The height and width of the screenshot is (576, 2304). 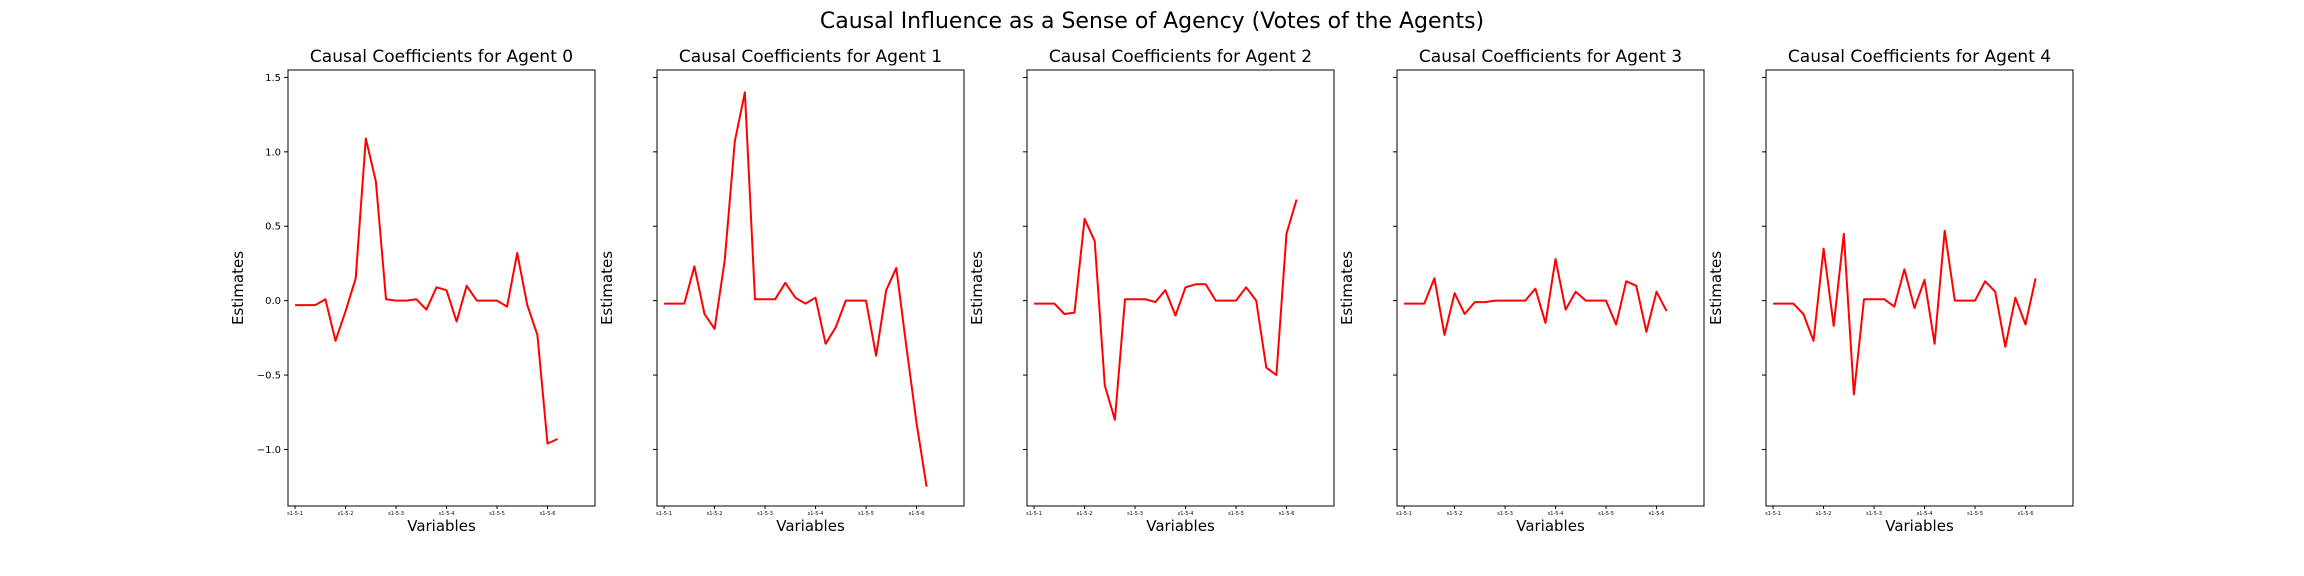 I want to click on panel-title: Causal Coefficients for Agent 4, so click(x=1919, y=57).